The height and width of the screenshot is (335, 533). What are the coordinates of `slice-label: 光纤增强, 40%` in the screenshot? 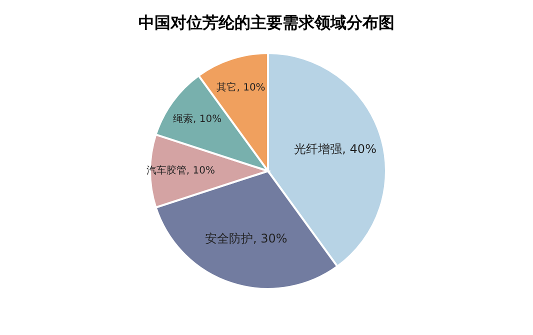 It's located at (335, 149).